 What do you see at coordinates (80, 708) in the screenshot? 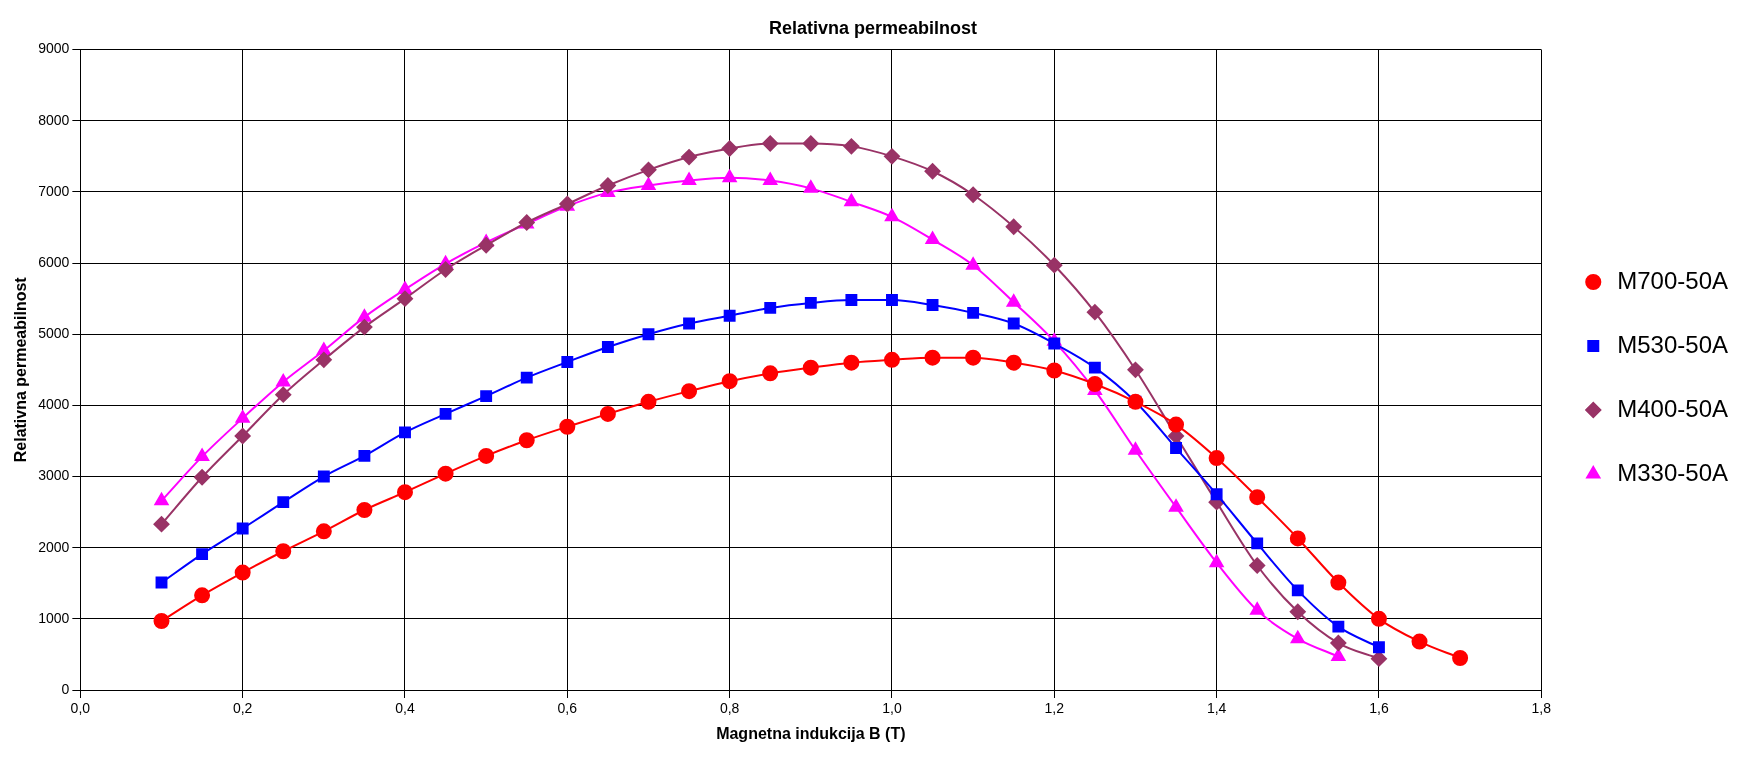
I see `x-tick-label: 0,0` at bounding box center [80, 708].